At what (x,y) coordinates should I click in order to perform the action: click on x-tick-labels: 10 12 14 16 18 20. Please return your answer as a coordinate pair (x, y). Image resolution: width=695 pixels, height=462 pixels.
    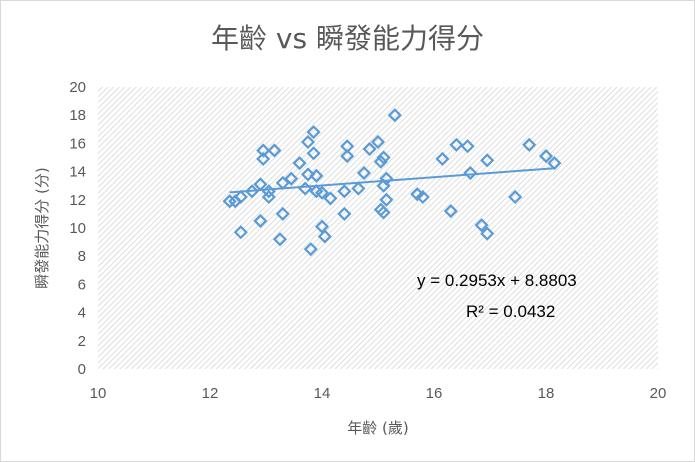
    Looking at the image, I should click on (378, 393).